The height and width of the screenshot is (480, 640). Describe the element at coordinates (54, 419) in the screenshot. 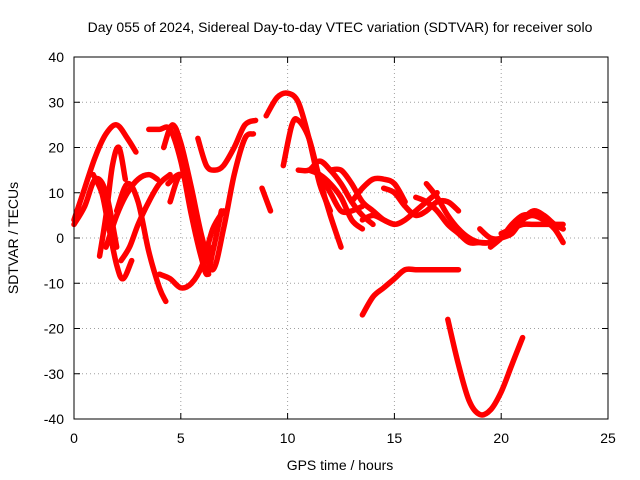

I see `y-tick-label: -40` at that location.